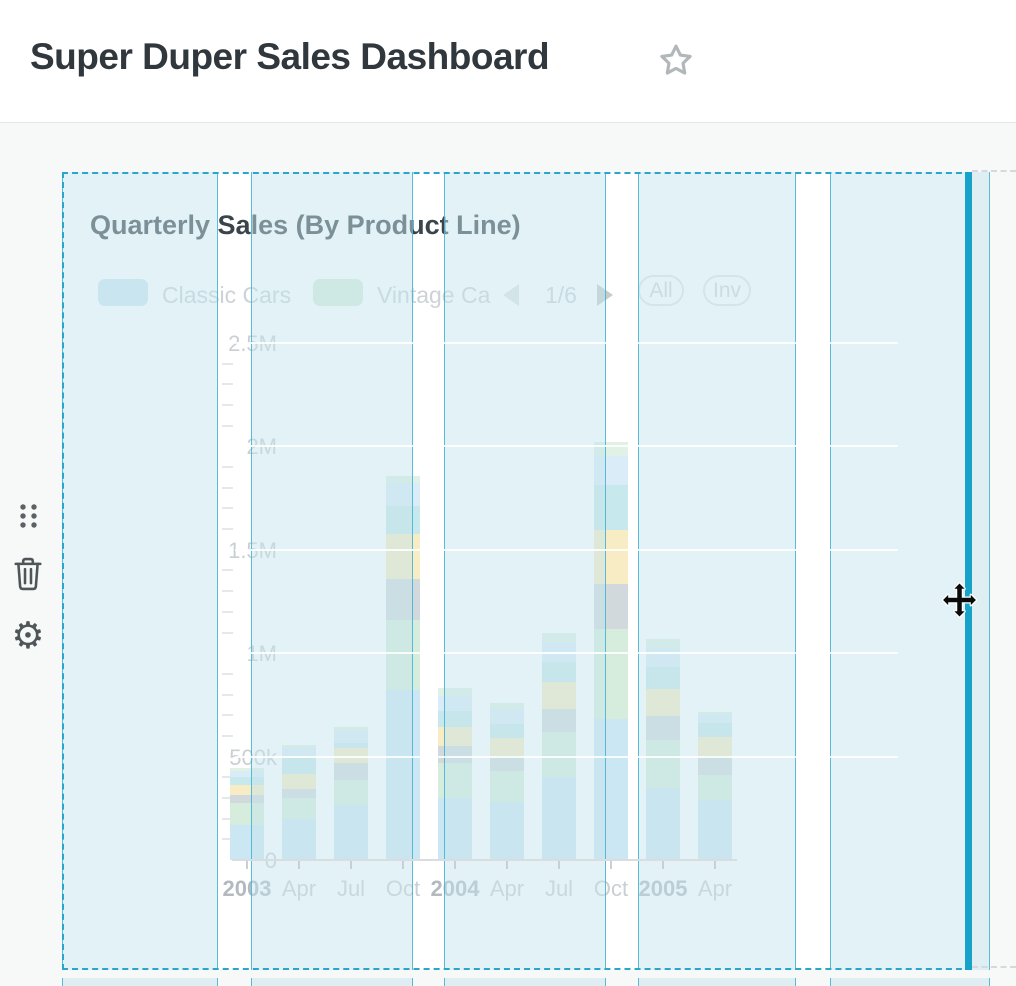  Describe the element at coordinates (661, 290) in the screenshot. I see `legend-select-all-button: All` at that location.